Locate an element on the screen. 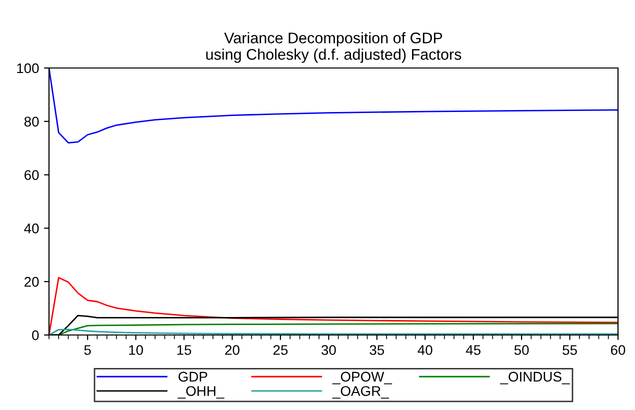 This screenshot has width=635, height=410. legend-label: _OINDUS_ is located at coordinates (535, 378).